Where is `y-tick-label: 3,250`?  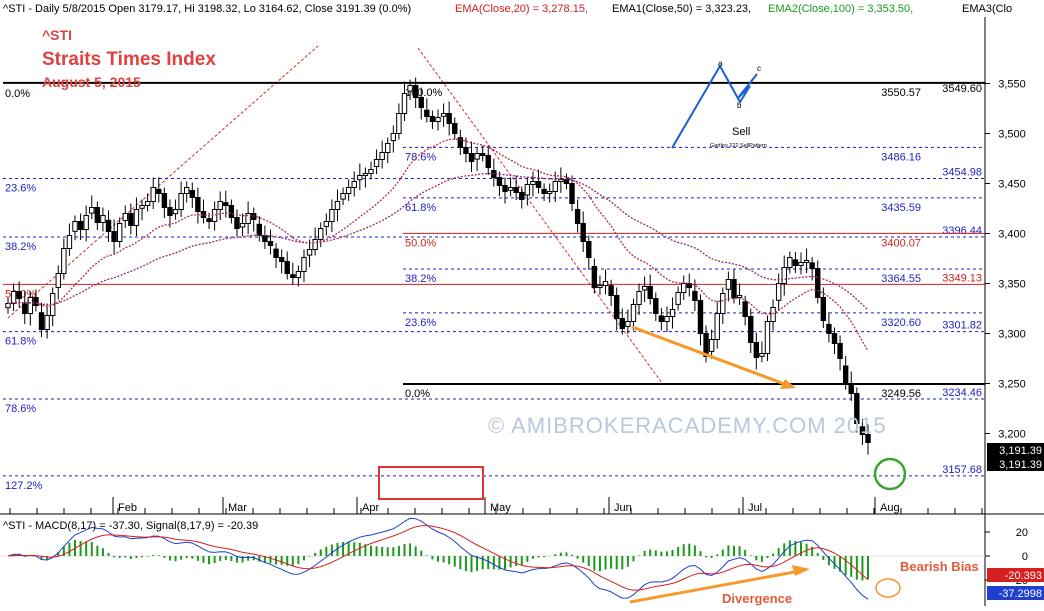
y-tick-label: 3,250 is located at coordinates (1012, 385).